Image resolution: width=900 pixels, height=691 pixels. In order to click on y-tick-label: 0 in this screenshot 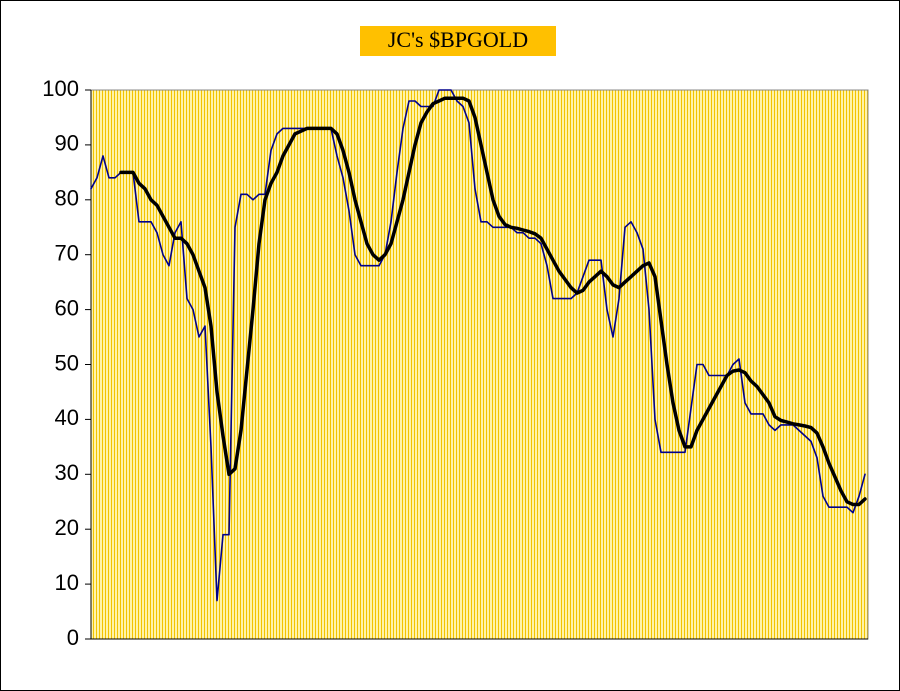, I will do `click(73, 637)`.